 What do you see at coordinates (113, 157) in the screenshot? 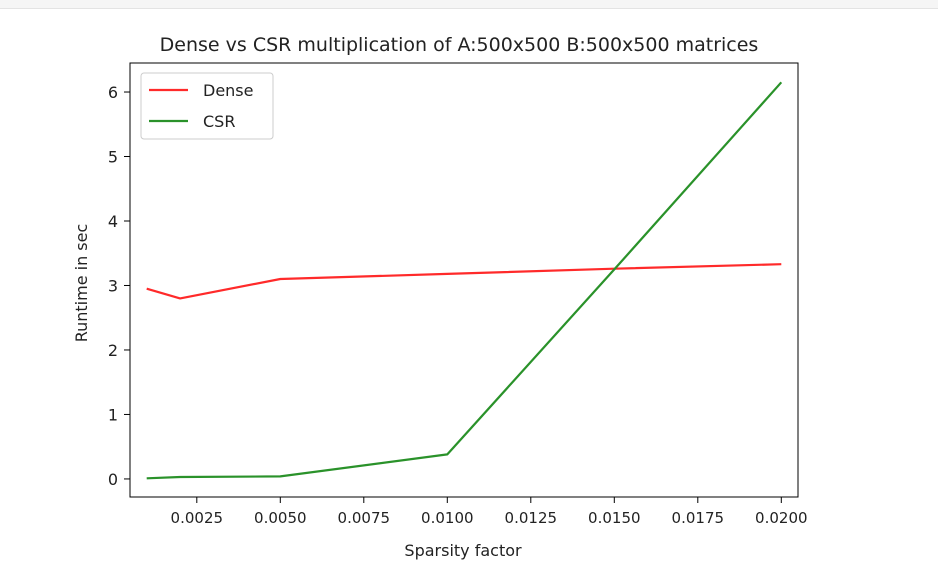
I see `y-tick-label: 5` at bounding box center [113, 157].